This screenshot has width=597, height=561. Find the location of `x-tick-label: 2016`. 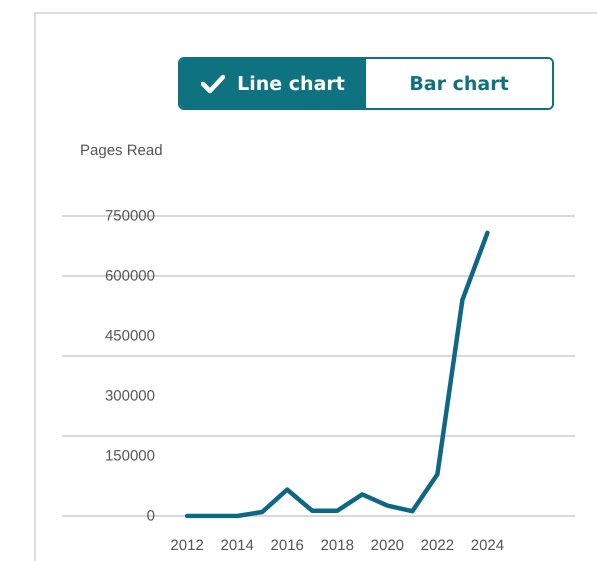

x-tick-label: 2016 is located at coordinates (287, 545).